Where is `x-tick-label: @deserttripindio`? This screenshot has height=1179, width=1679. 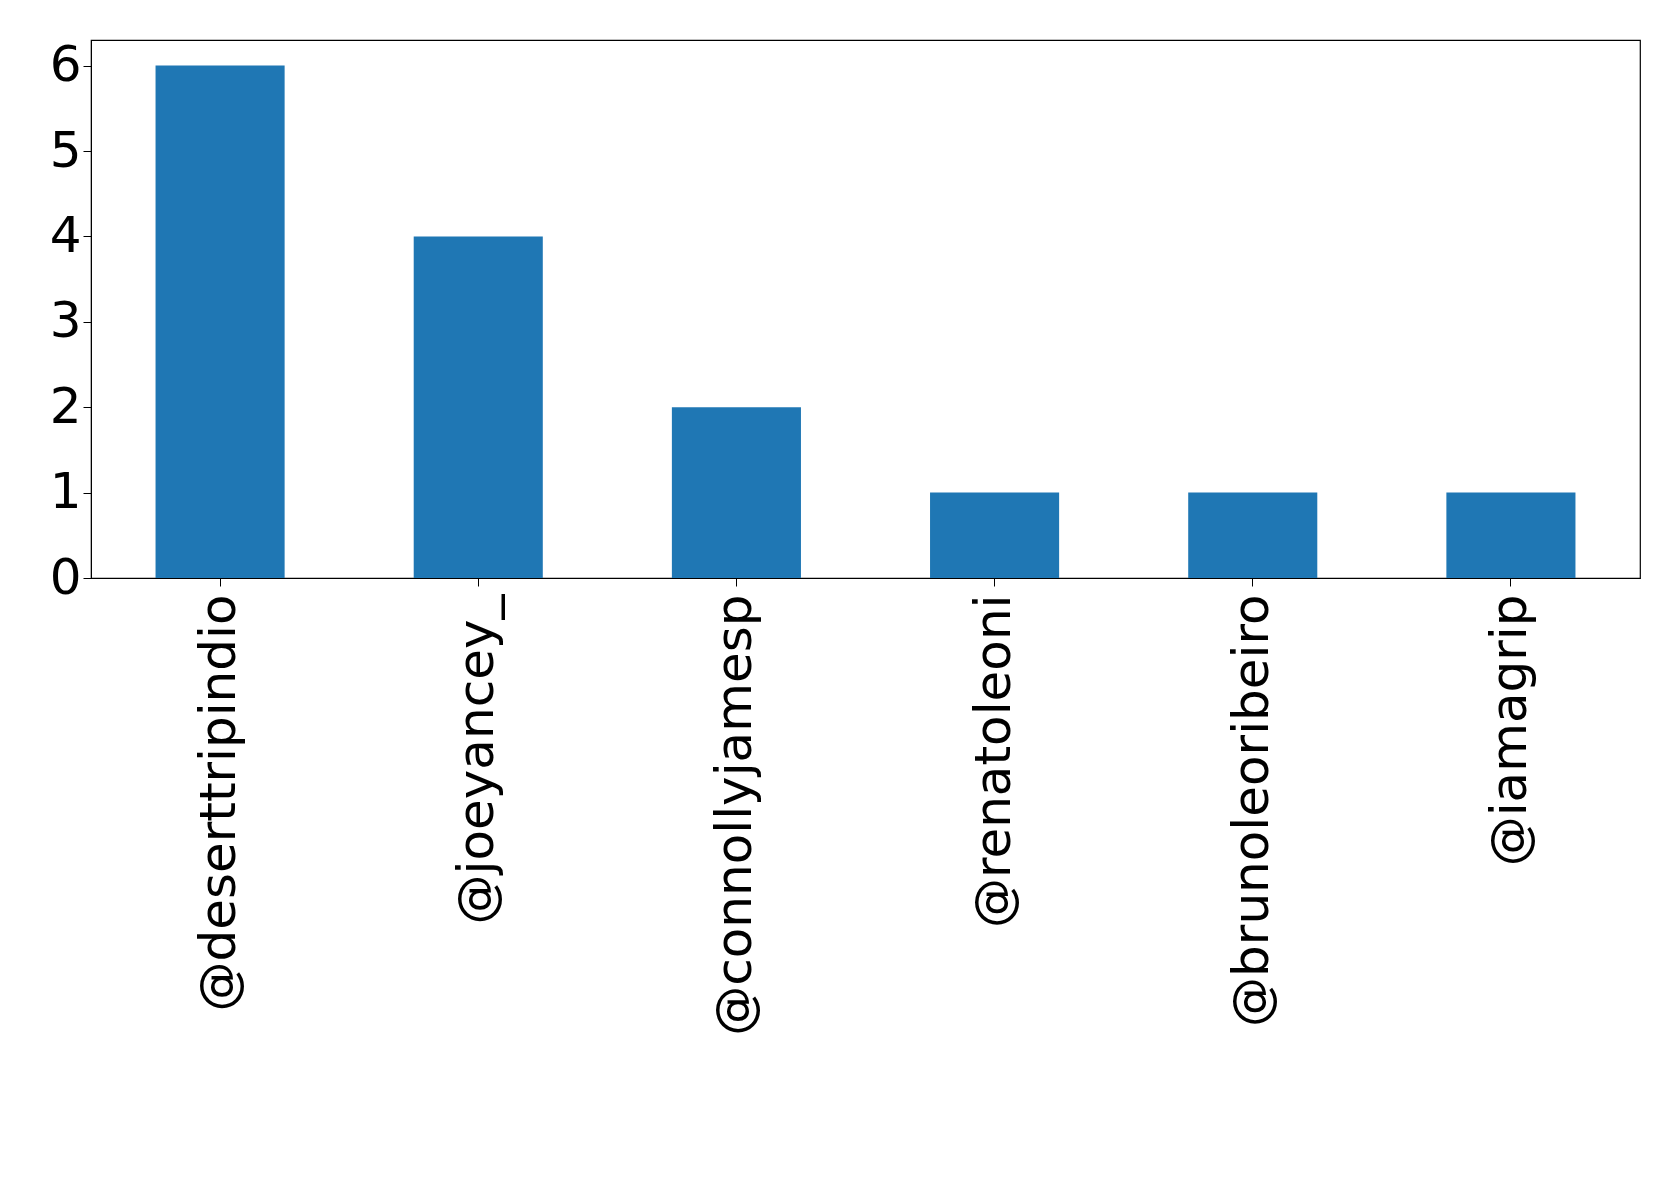 x-tick-label: @deserttripindio is located at coordinates (218, 803).